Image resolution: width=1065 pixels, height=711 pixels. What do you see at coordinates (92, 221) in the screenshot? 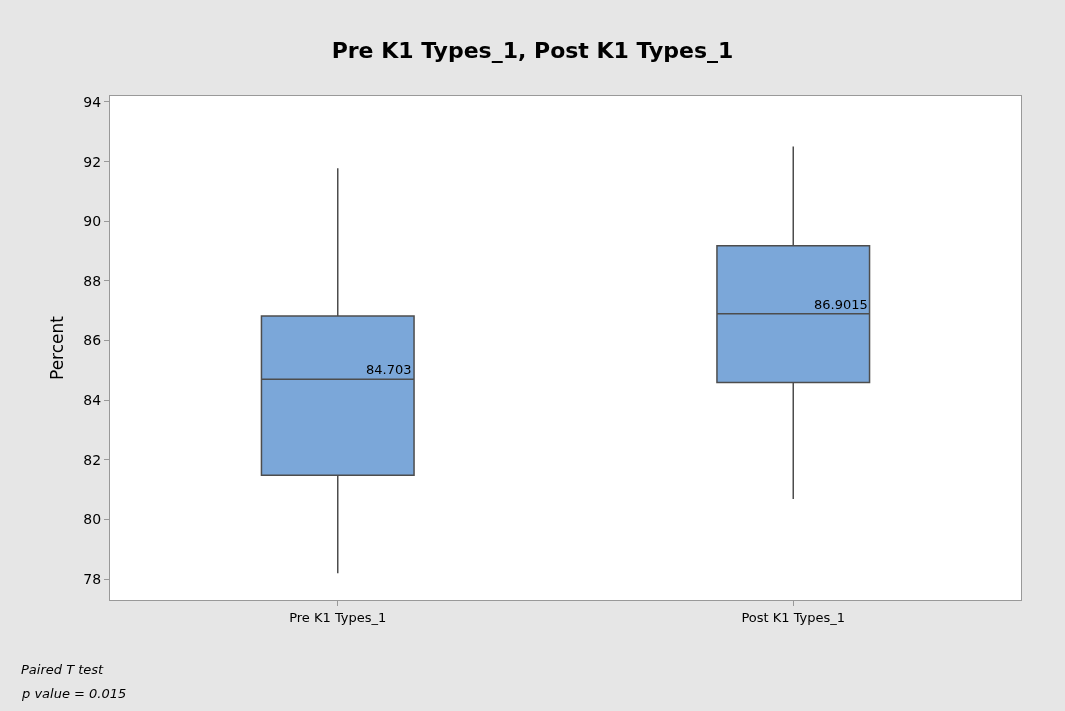
I see `y-tick-label: 90` at bounding box center [92, 221].